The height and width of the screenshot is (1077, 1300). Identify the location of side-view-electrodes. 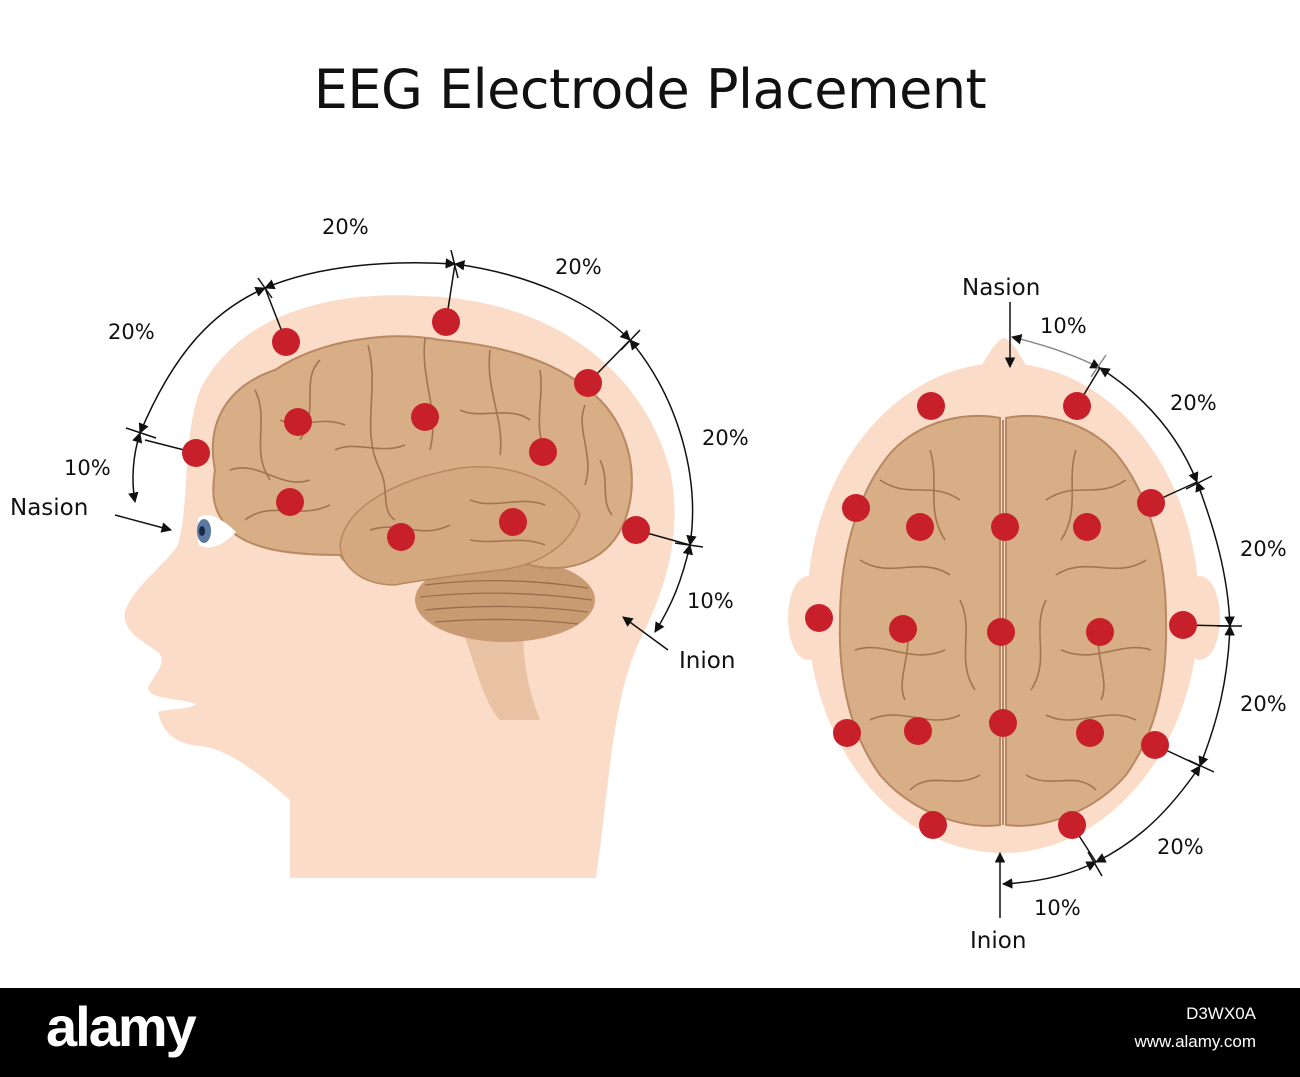
(416, 429).